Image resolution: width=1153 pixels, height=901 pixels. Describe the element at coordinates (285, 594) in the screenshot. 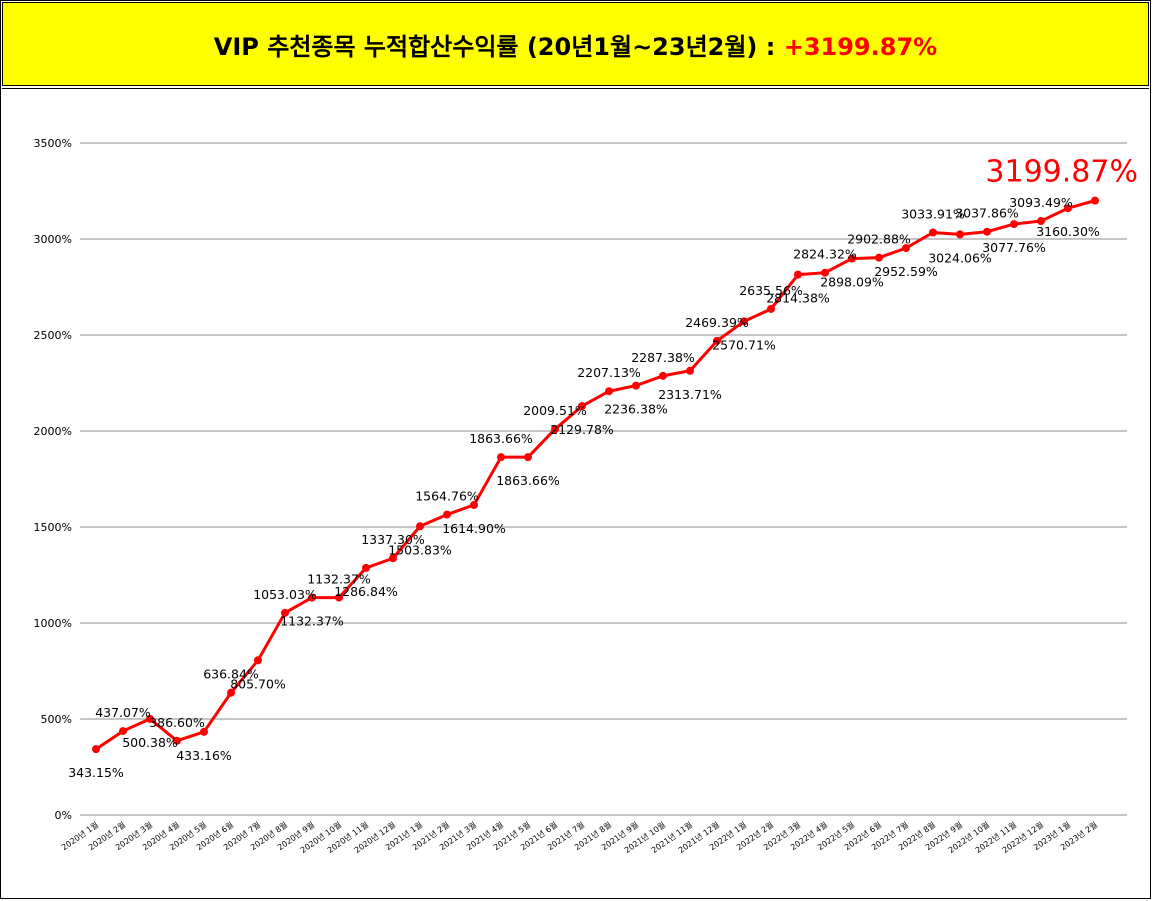

I see `data-label: 1053.03%` at that location.